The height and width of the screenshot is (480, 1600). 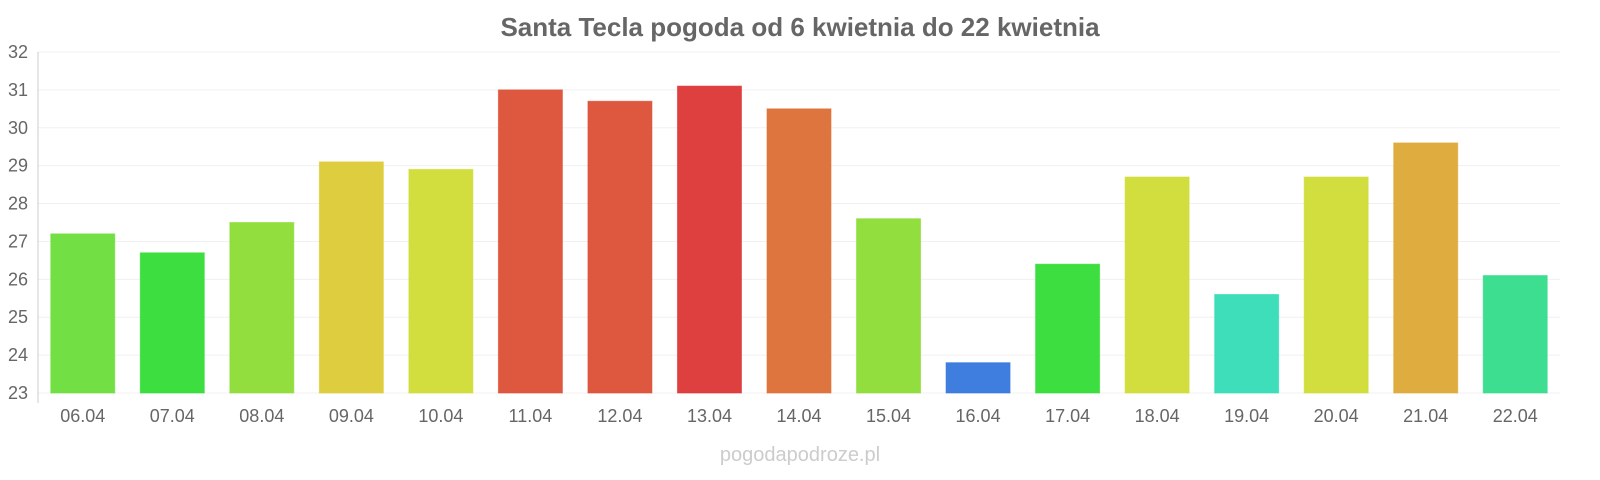 I want to click on bar-13.04, so click(x=709, y=239).